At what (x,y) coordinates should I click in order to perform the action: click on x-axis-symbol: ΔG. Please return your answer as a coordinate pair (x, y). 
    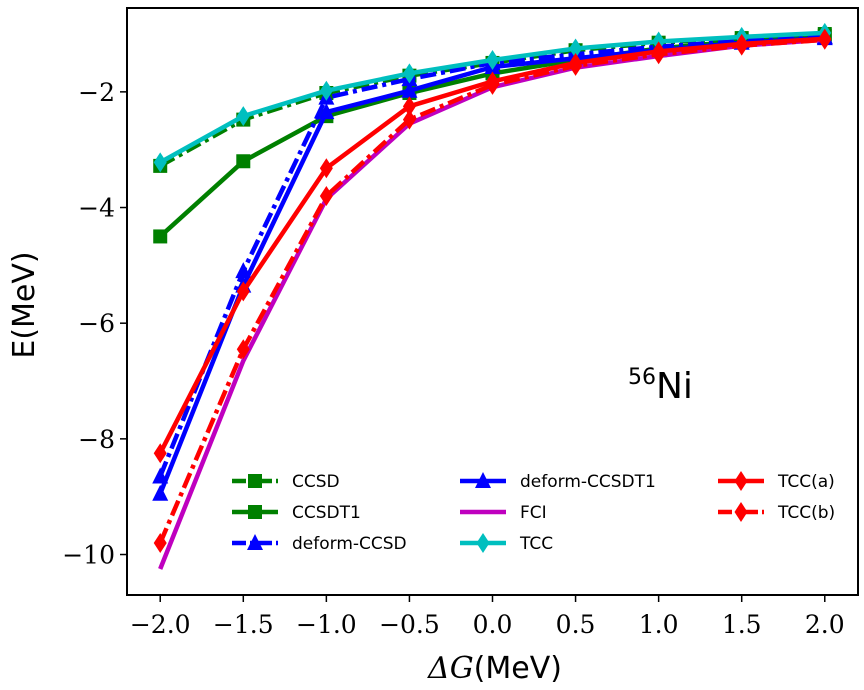
    Looking at the image, I should click on (450, 668).